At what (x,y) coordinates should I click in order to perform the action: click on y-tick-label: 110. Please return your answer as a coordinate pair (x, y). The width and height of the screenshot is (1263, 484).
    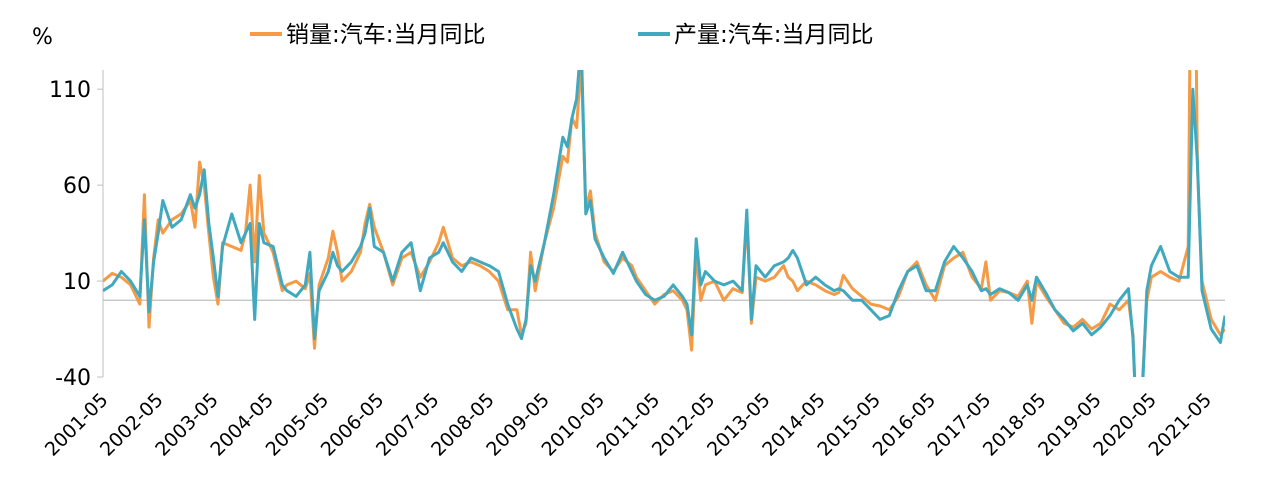
    Looking at the image, I should click on (70, 90).